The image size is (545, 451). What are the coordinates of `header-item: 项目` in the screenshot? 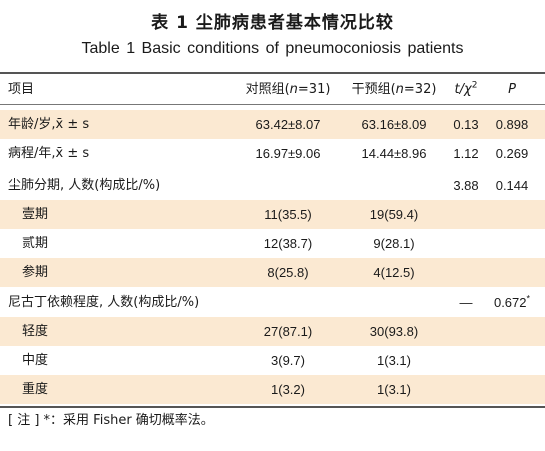 It's located at (21, 89).